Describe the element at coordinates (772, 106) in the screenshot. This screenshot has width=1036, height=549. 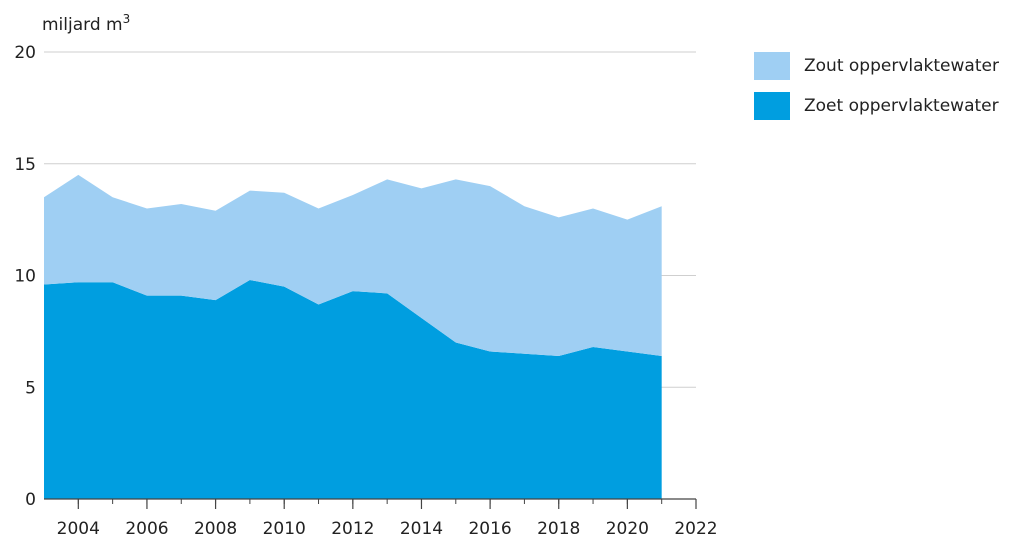
I see `legend-swatch-zoet` at that location.